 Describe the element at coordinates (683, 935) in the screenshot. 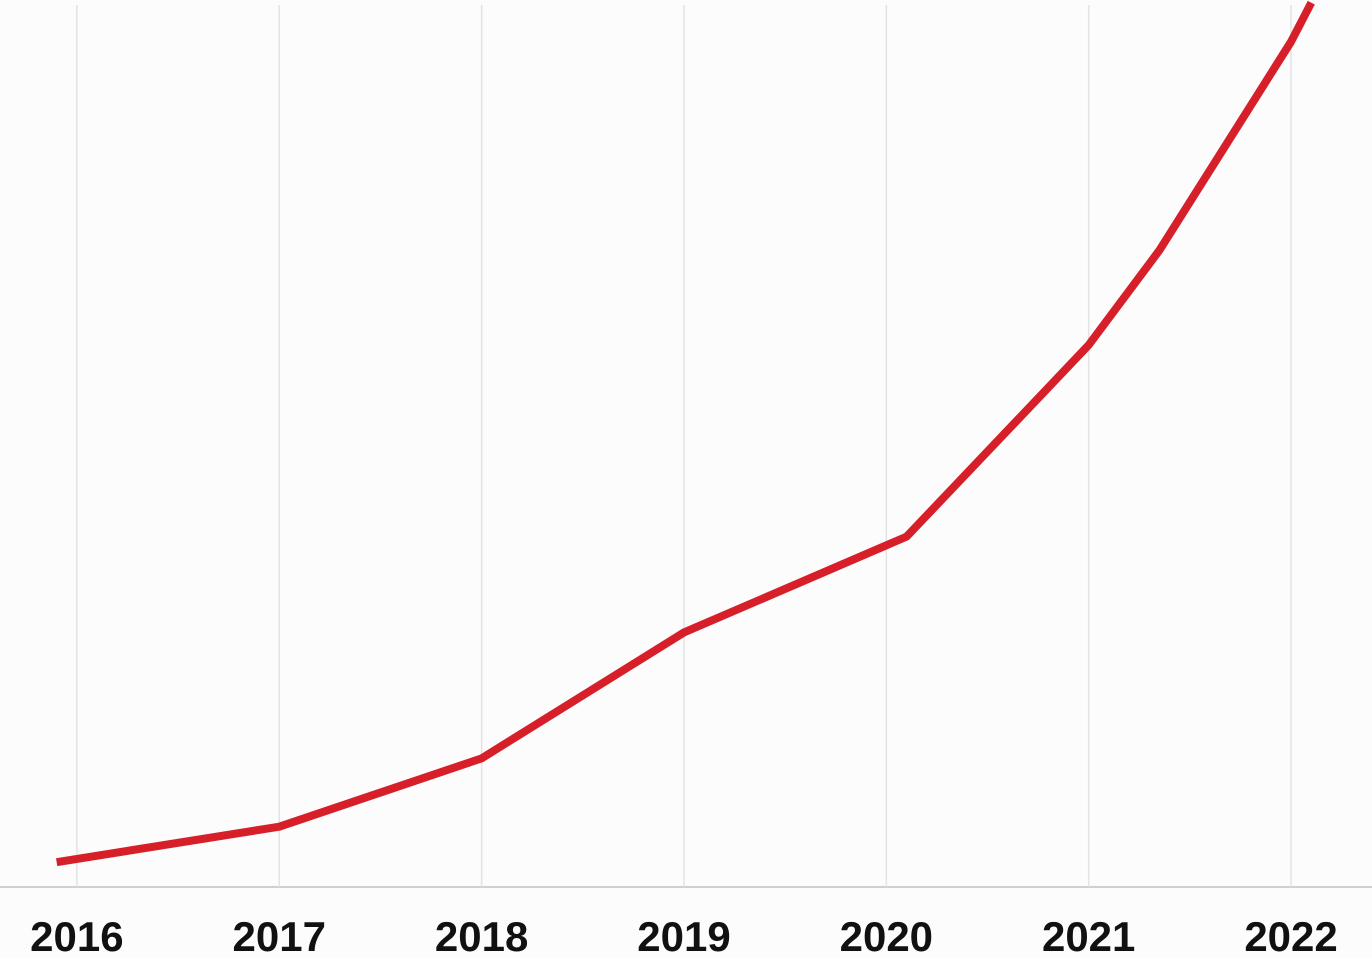

I see `x-tick-label: 2019` at that location.